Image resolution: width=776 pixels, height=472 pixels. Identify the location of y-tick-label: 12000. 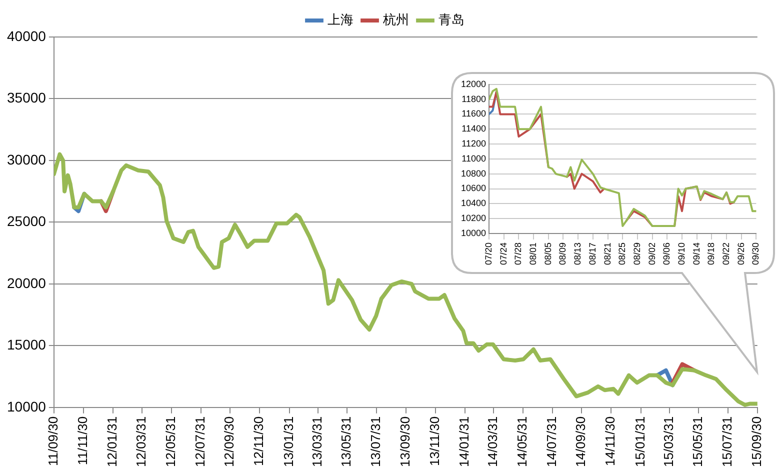
(473, 83).